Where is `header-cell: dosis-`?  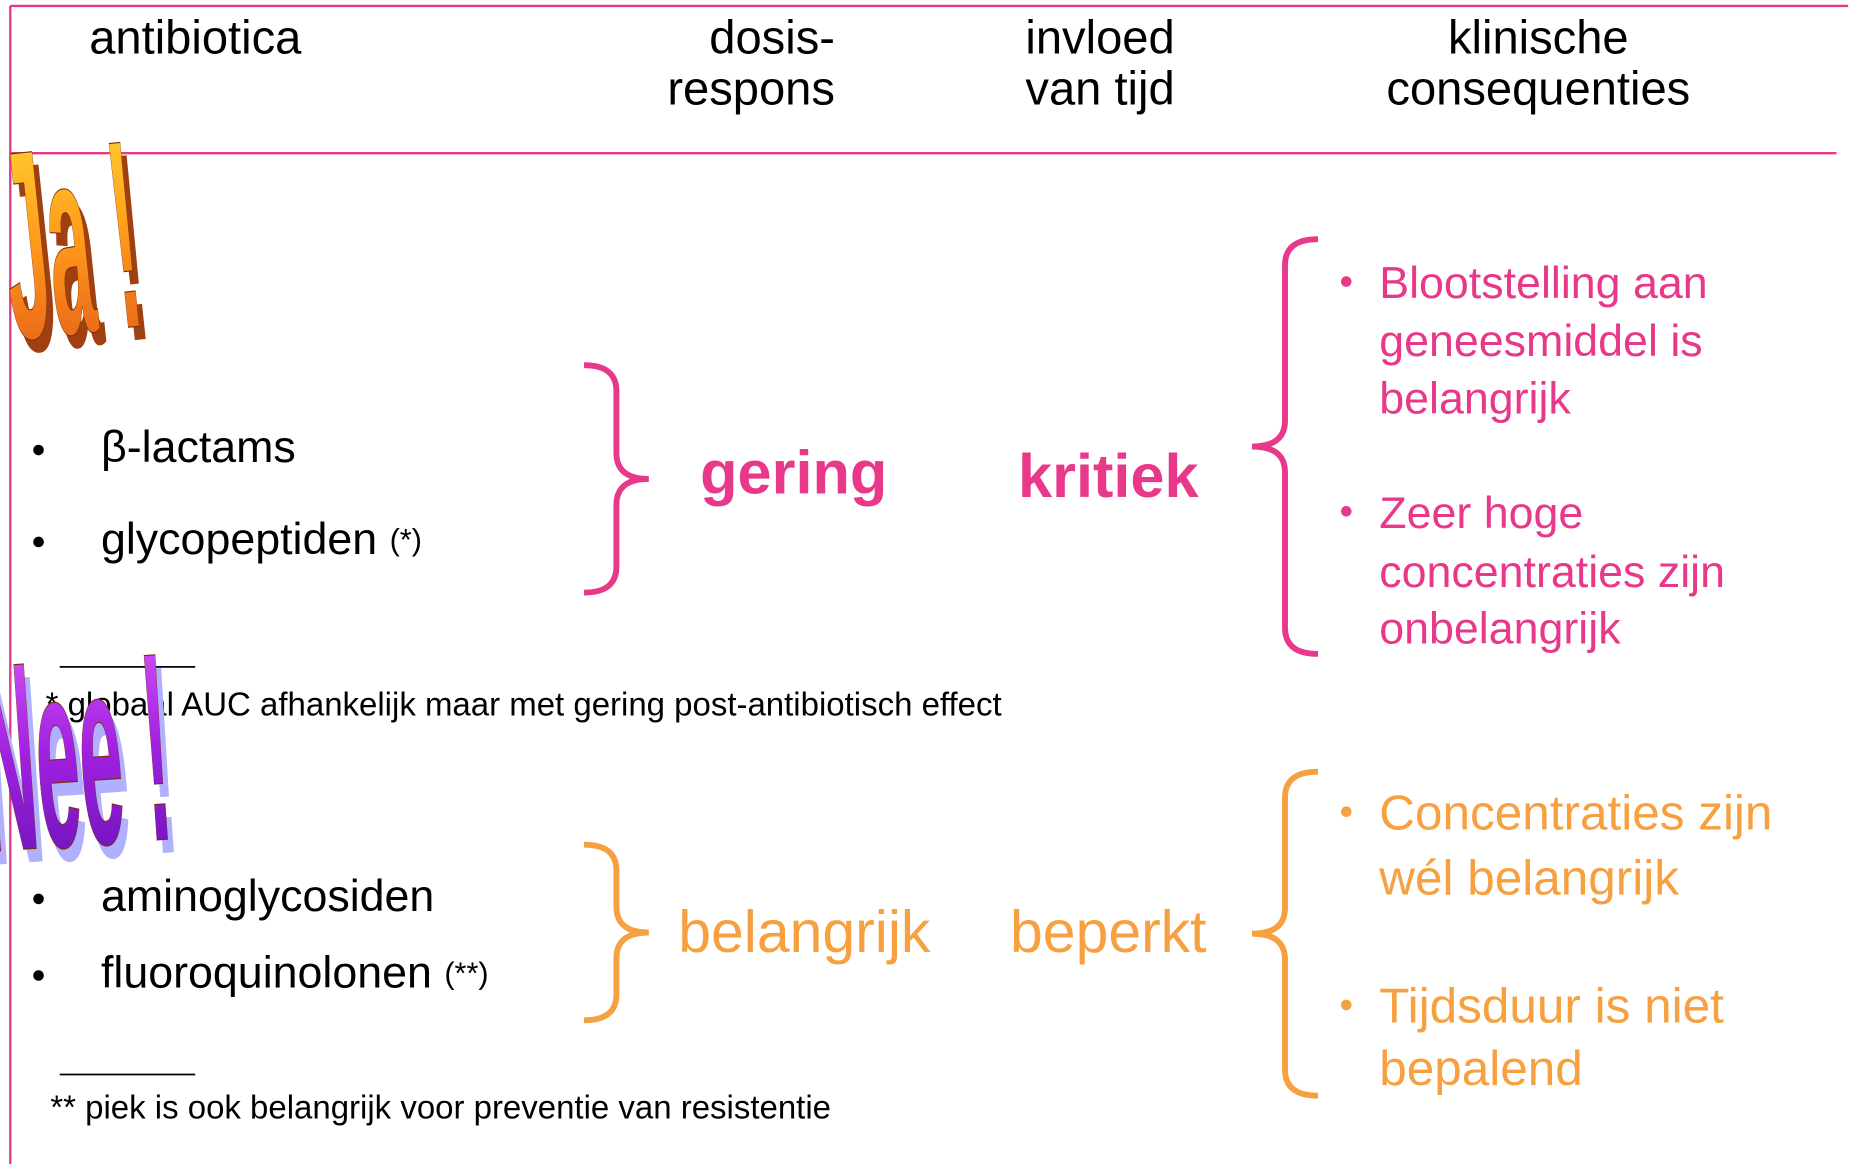
header-cell: dosis- is located at coordinates (772, 37).